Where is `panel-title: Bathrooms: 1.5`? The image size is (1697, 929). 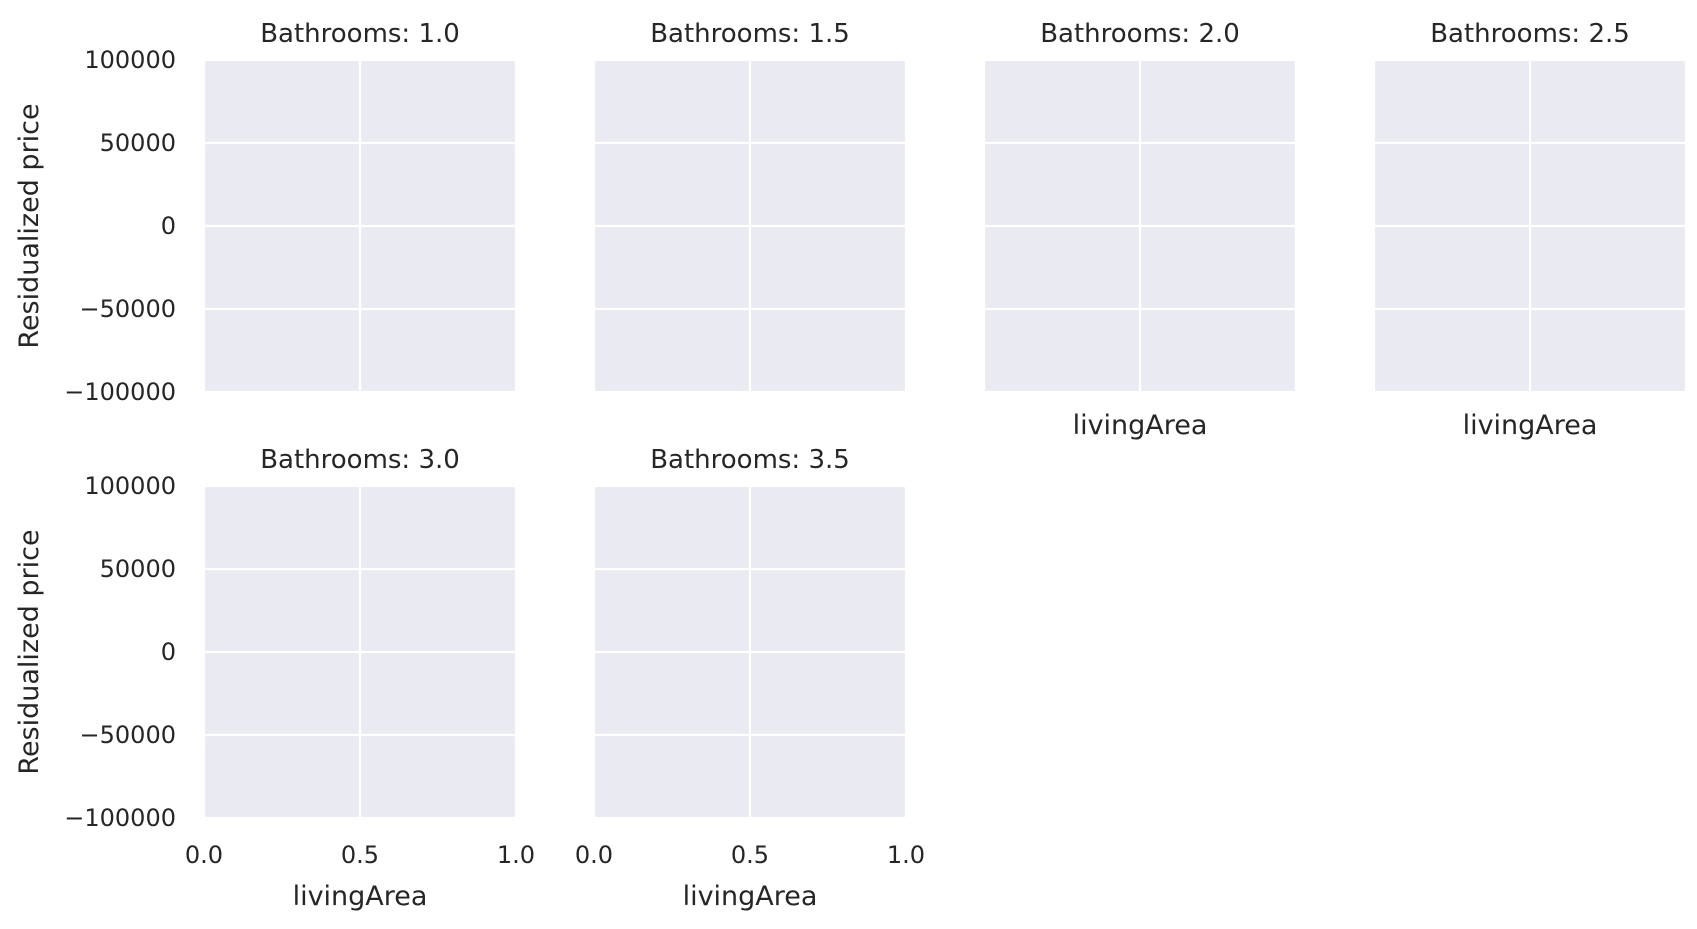 panel-title: Bathrooms: 1.5 is located at coordinates (750, 34).